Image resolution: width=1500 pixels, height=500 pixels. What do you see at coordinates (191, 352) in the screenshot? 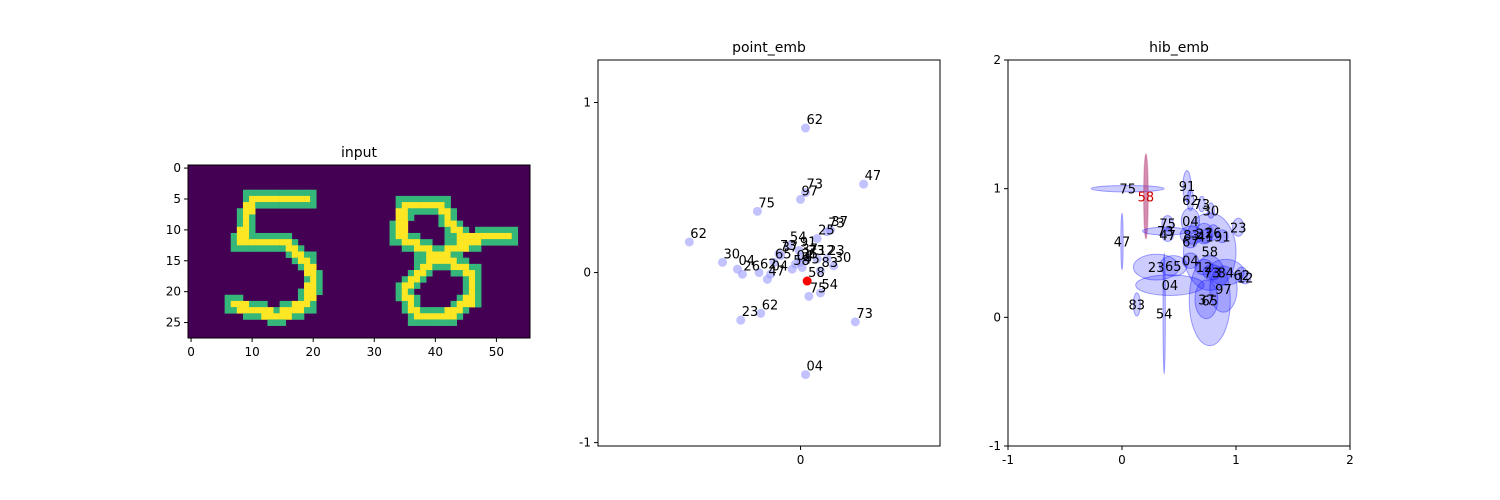
I see `x-tick-label: 0` at bounding box center [191, 352].